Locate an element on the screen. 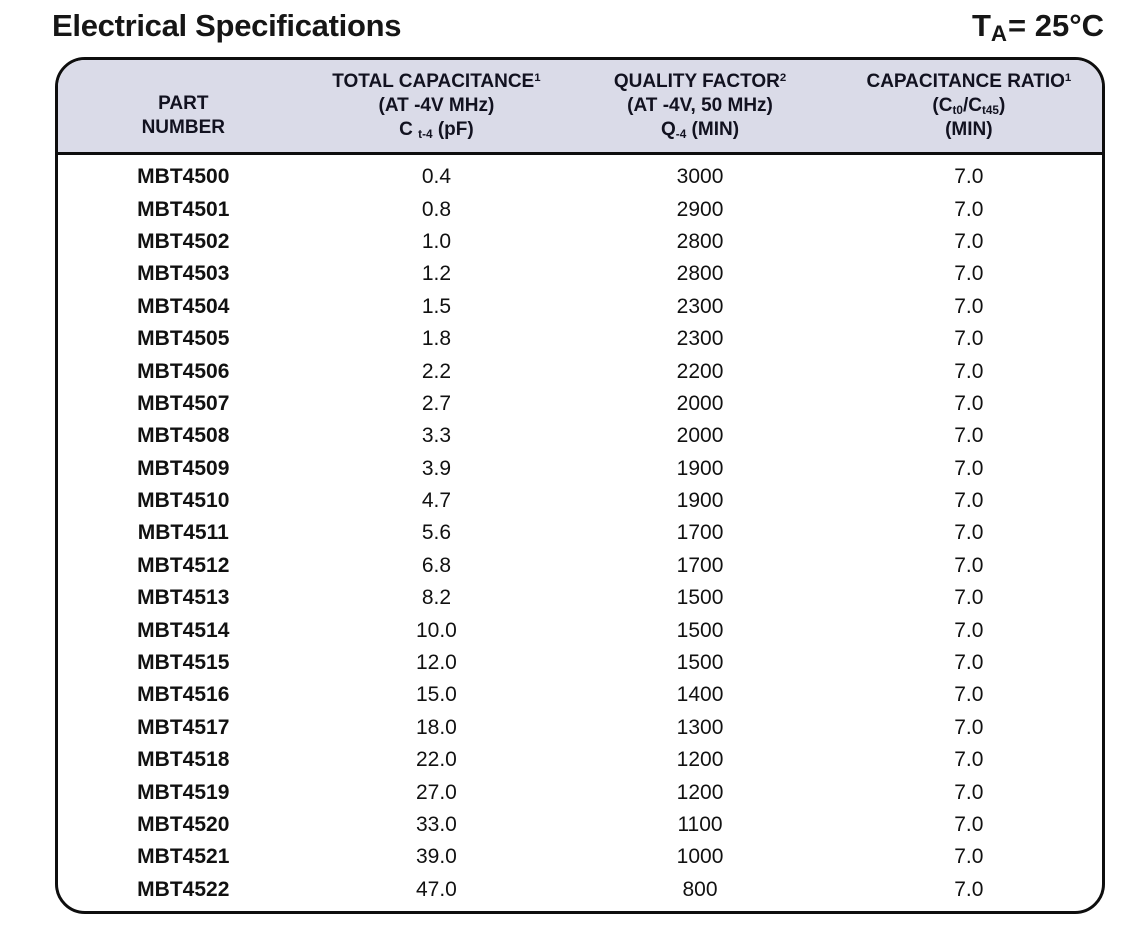 The height and width of the screenshot is (949, 1148). part-number-cell: MBT4503 is located at coordinates (183, 274).